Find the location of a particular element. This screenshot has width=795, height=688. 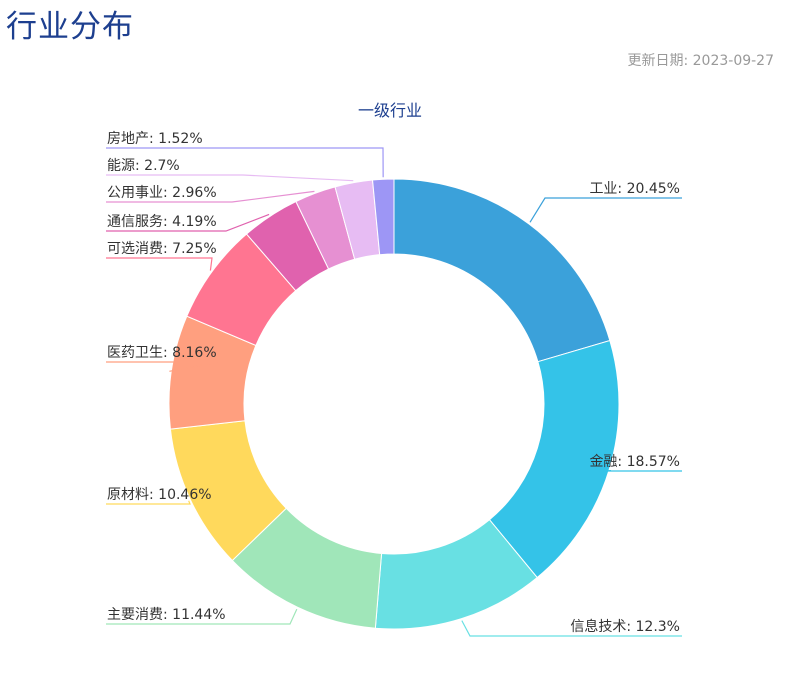

pie-label-10: 房地产: 1.52% is located at coordinates (155, 139).